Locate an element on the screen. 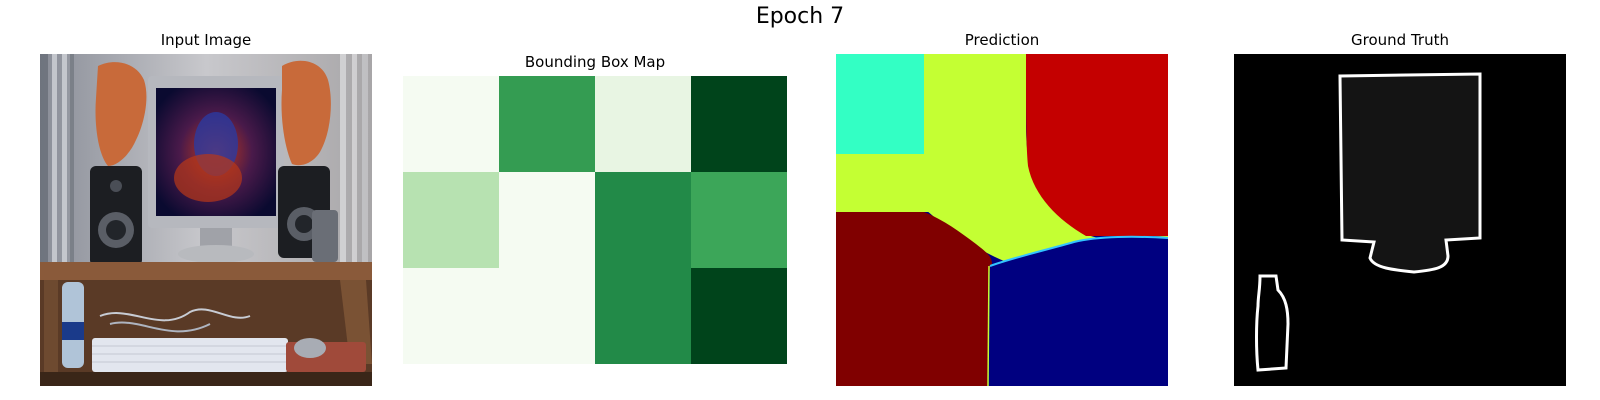  prediction-title: Prediction is located at coordinates (1002, 40).